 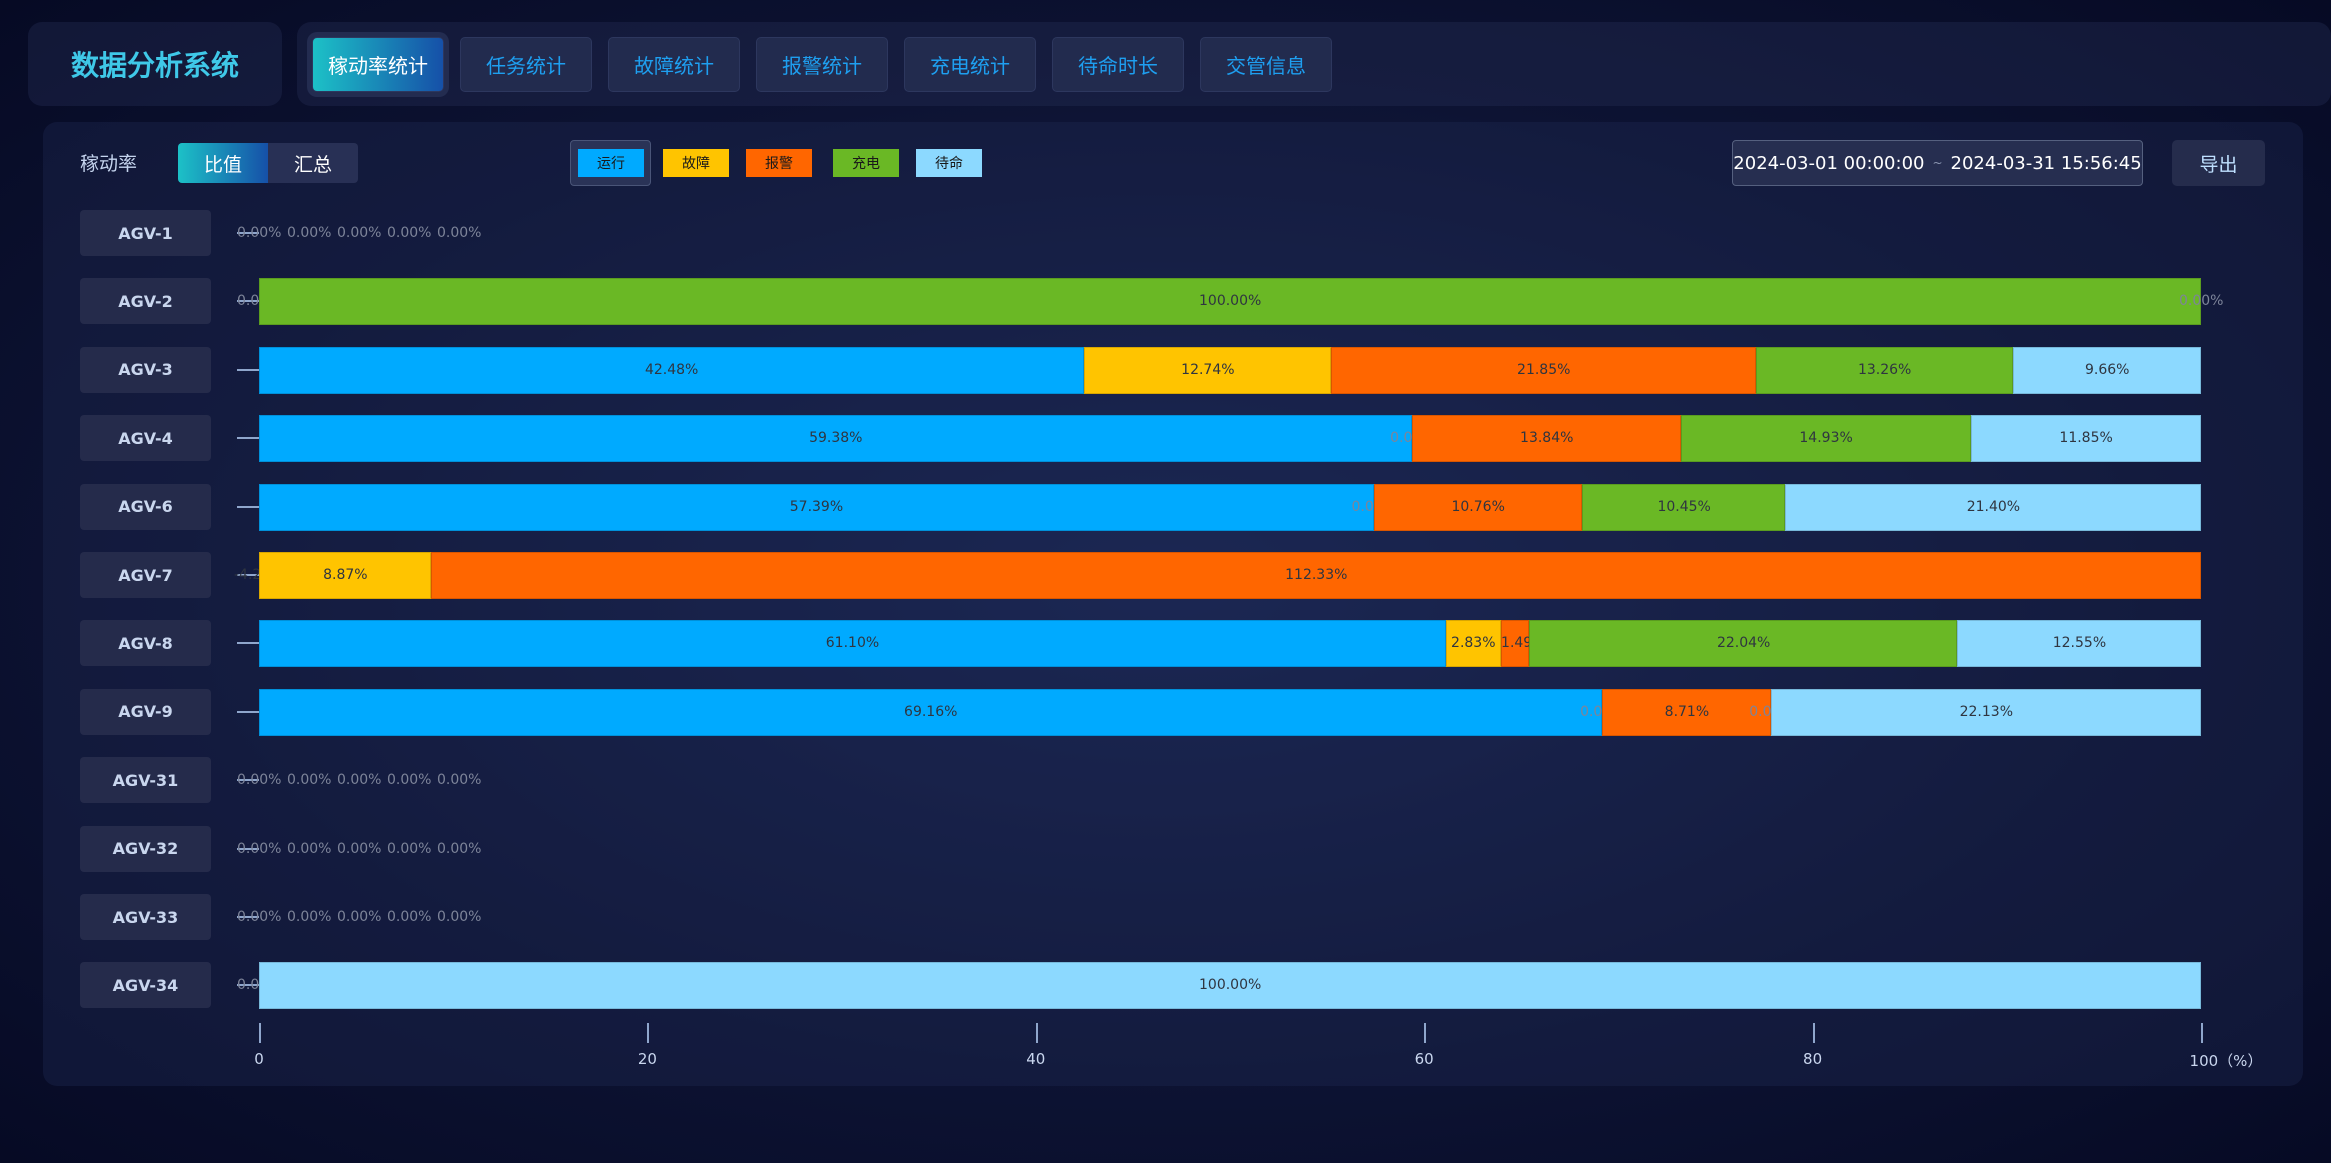 I want to click on legend-item-3: 充电, so click(x=866, y=163).